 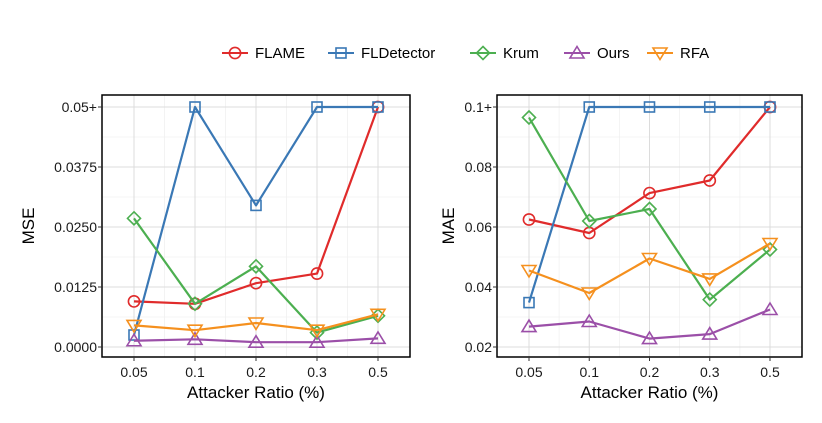 I want to click on series-krum, so click(x=649, y=208).